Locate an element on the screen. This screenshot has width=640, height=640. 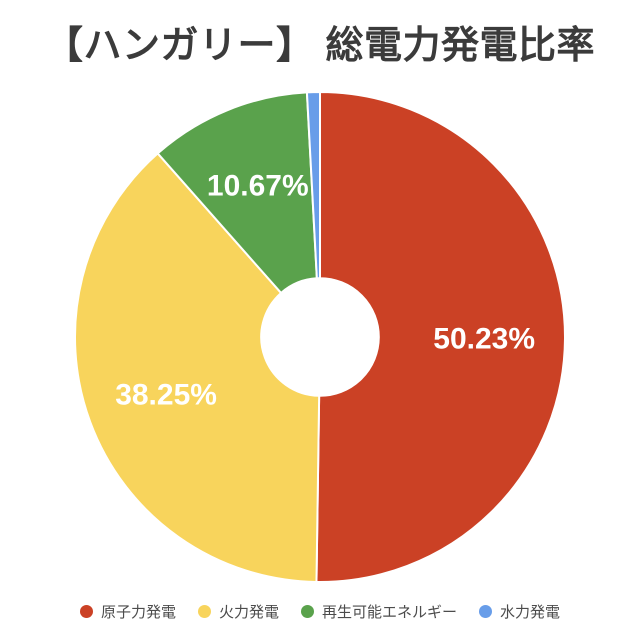
legend-label-nuclear: 原子力発電 is located at coordinates (138, 612).